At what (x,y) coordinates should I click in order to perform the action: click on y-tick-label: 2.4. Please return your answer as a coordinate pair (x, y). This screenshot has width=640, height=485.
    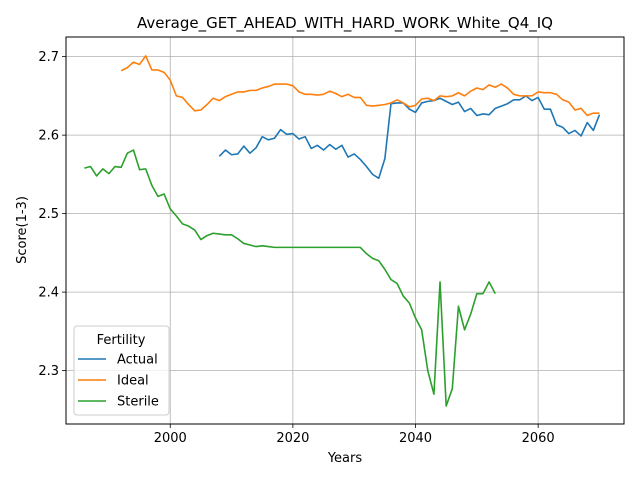
    Looking at the image, I should click on (48, 293).